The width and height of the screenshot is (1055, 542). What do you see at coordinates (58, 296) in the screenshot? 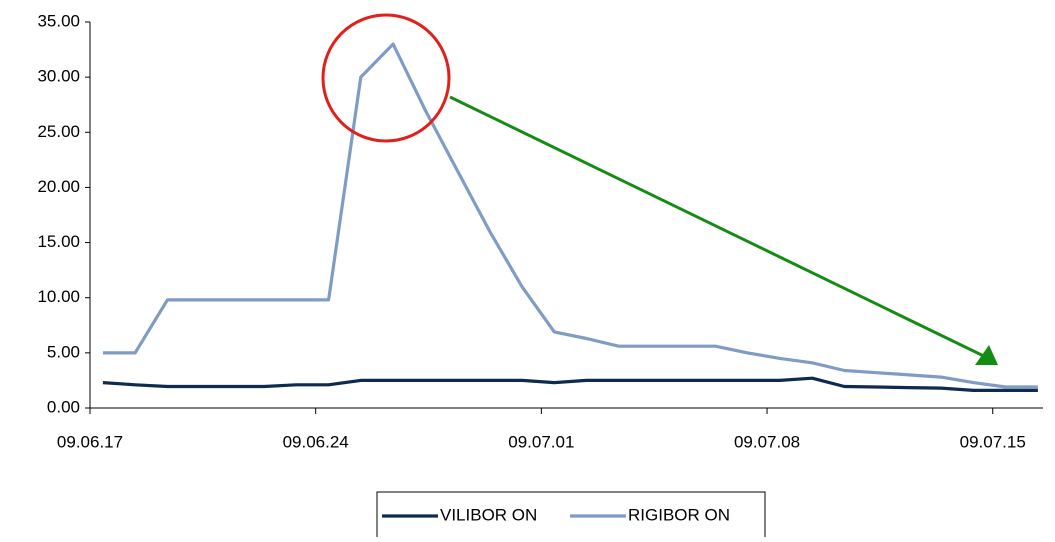
I see `y-tick-label: 10.00` at bounding box center [58, 296].